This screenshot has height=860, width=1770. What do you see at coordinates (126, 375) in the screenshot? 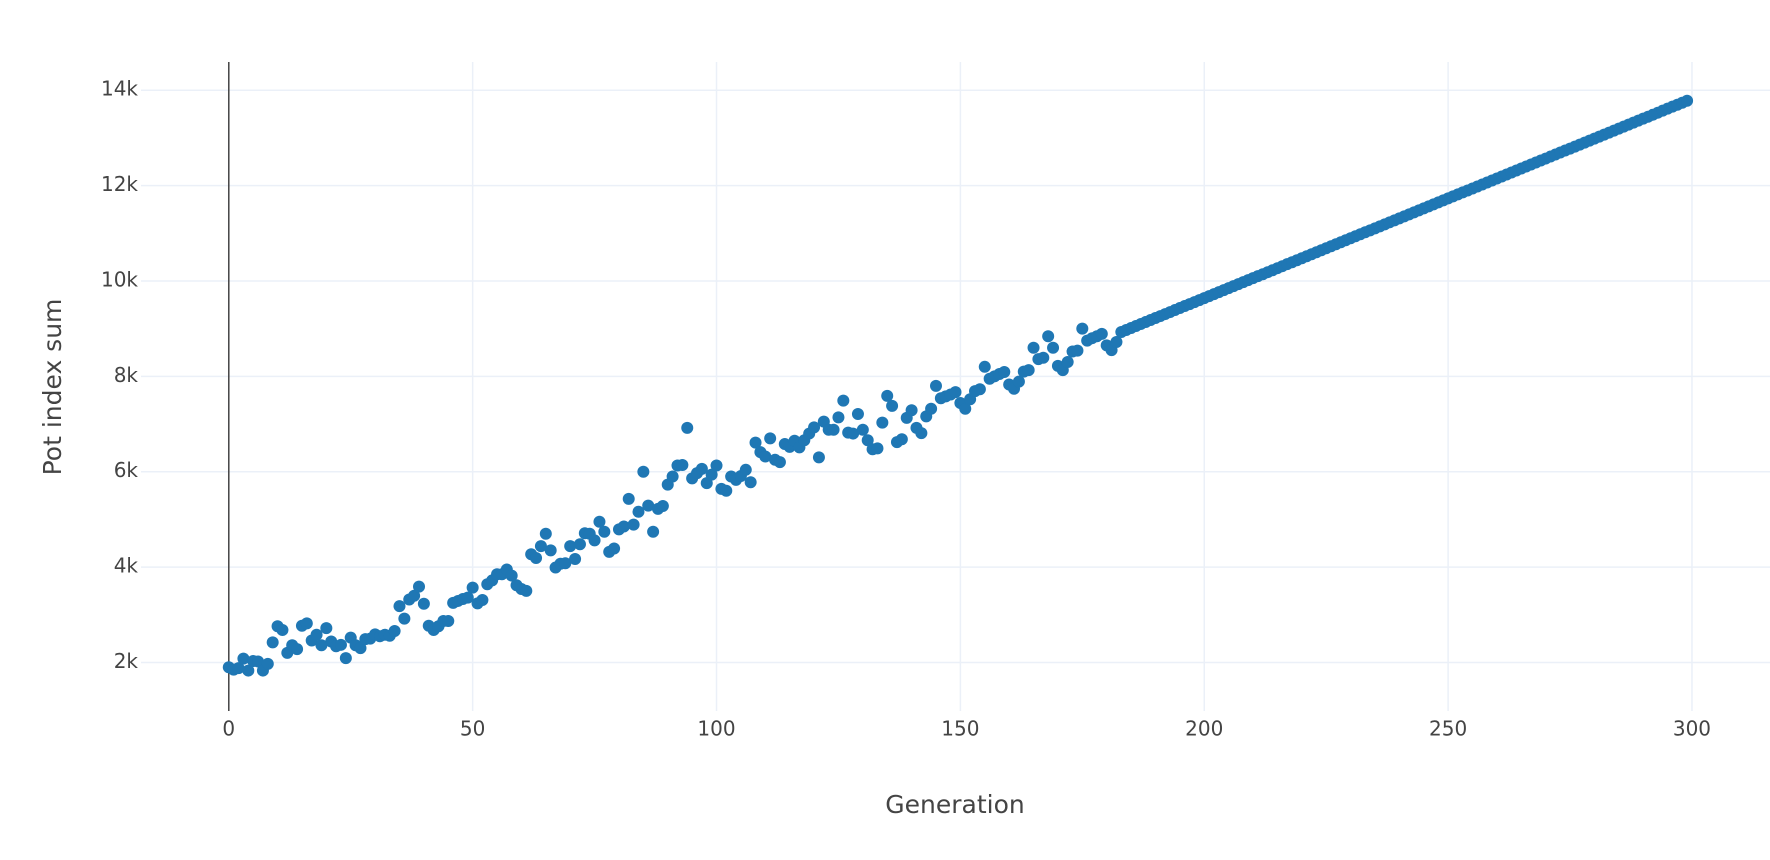
I see `y-tick-label: 8k` at bounding box center [126, 375].